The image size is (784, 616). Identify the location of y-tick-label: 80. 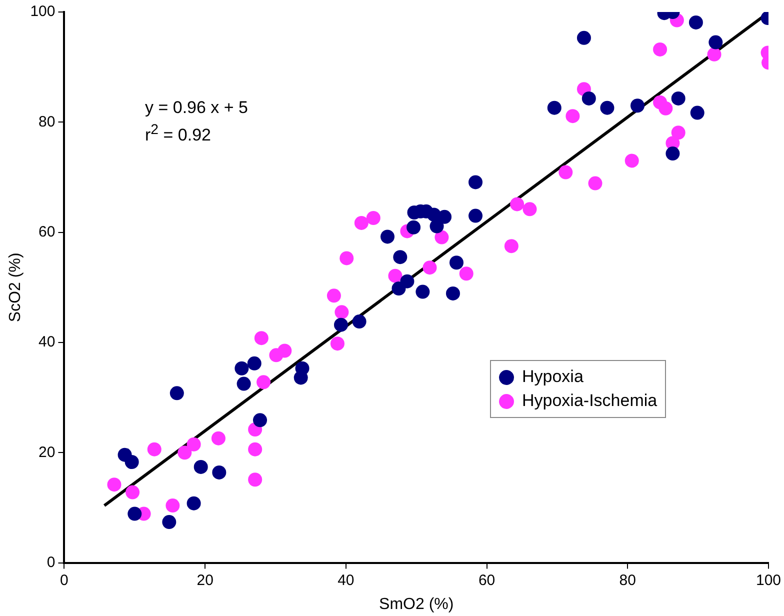
(47, 121).